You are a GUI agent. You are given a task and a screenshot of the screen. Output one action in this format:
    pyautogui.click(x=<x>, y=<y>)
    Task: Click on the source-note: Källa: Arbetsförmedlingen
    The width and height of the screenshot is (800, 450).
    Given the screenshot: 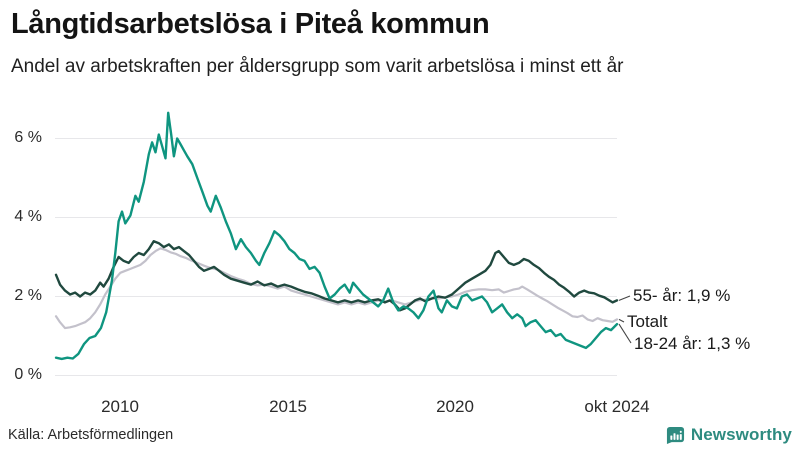 What is the action you would take?
    pyautogui.click(x=91, y=435)
    